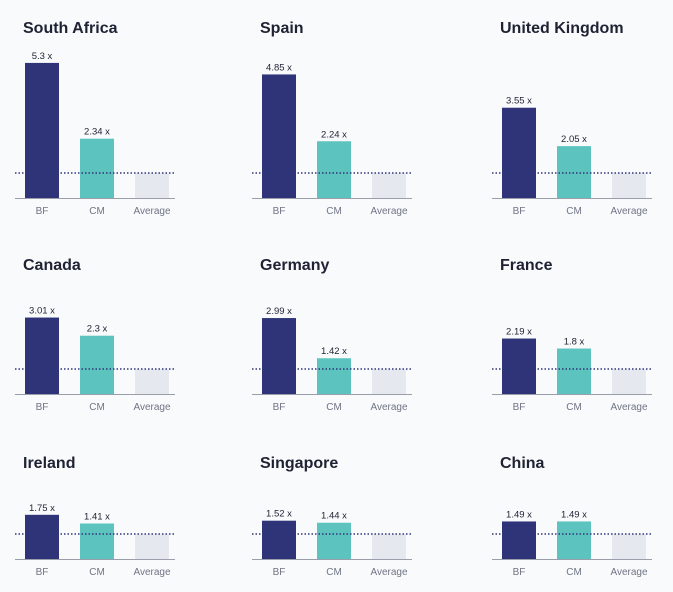  I want to click on value-label-bf: 4.85 x, so click(279, 67).